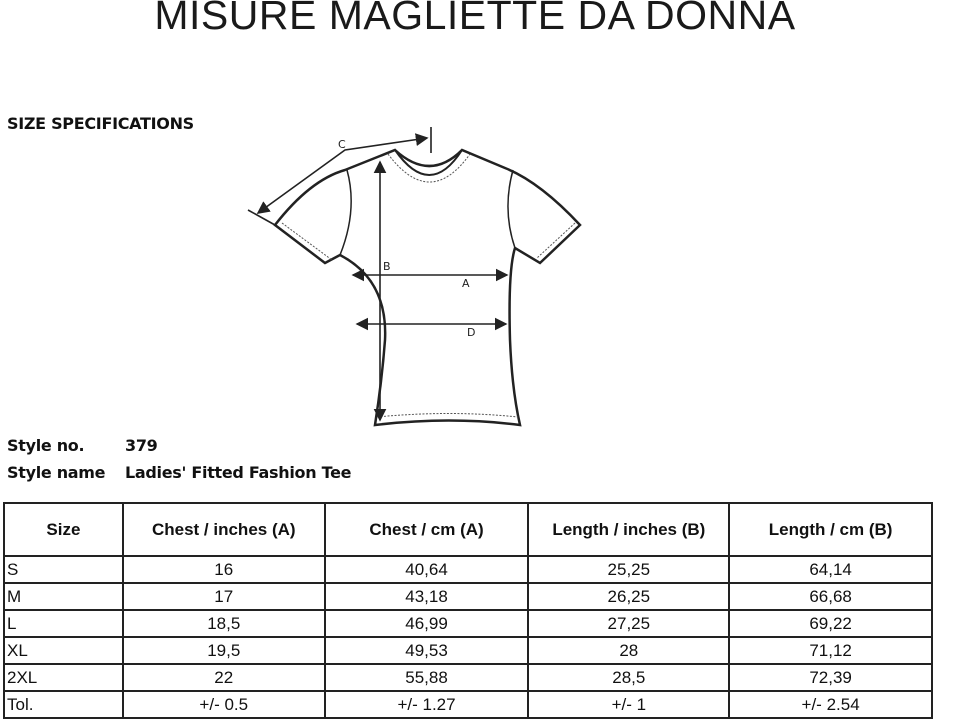 The image size is (960, 720). Describe the element at coordinates (426, 569) in the screenshot. I see `value-cell: 40,64` at that location.